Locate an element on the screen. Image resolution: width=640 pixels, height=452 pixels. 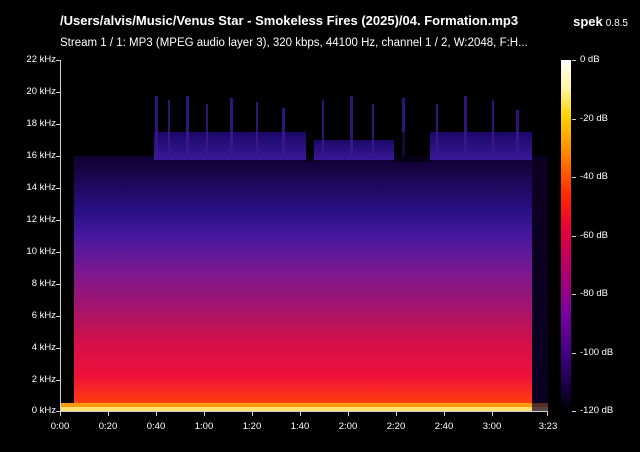
time-tick-label: 0:40 is located at coordinates (156, 426).